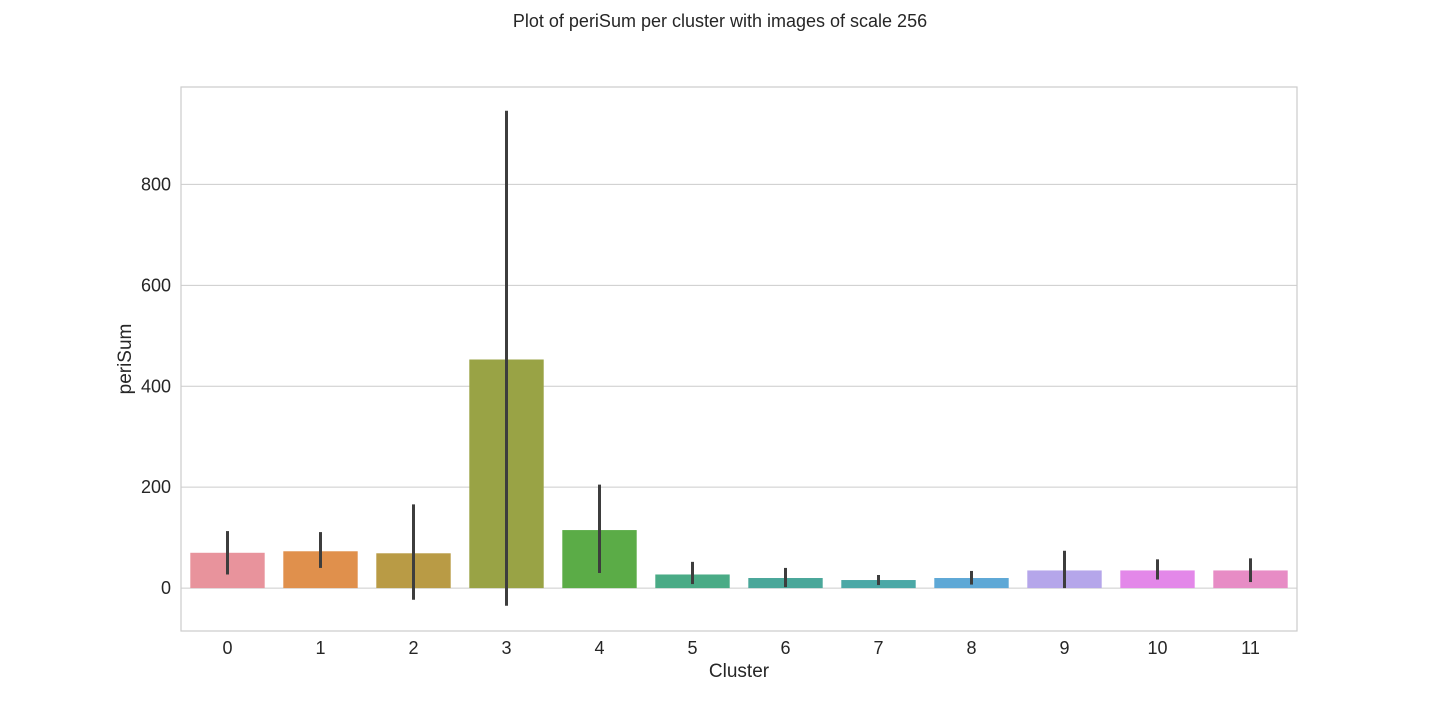 The image size is (1440, 720). I want to click on y-tick-label: 800, so click(156, 184).